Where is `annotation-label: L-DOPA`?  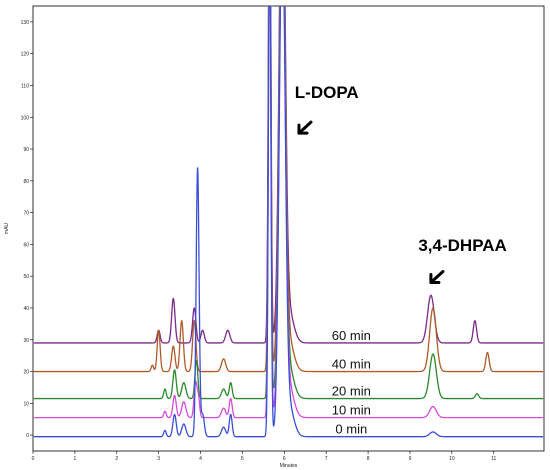
annotation-label: L-DOPA is located at coordinates (327, 92).